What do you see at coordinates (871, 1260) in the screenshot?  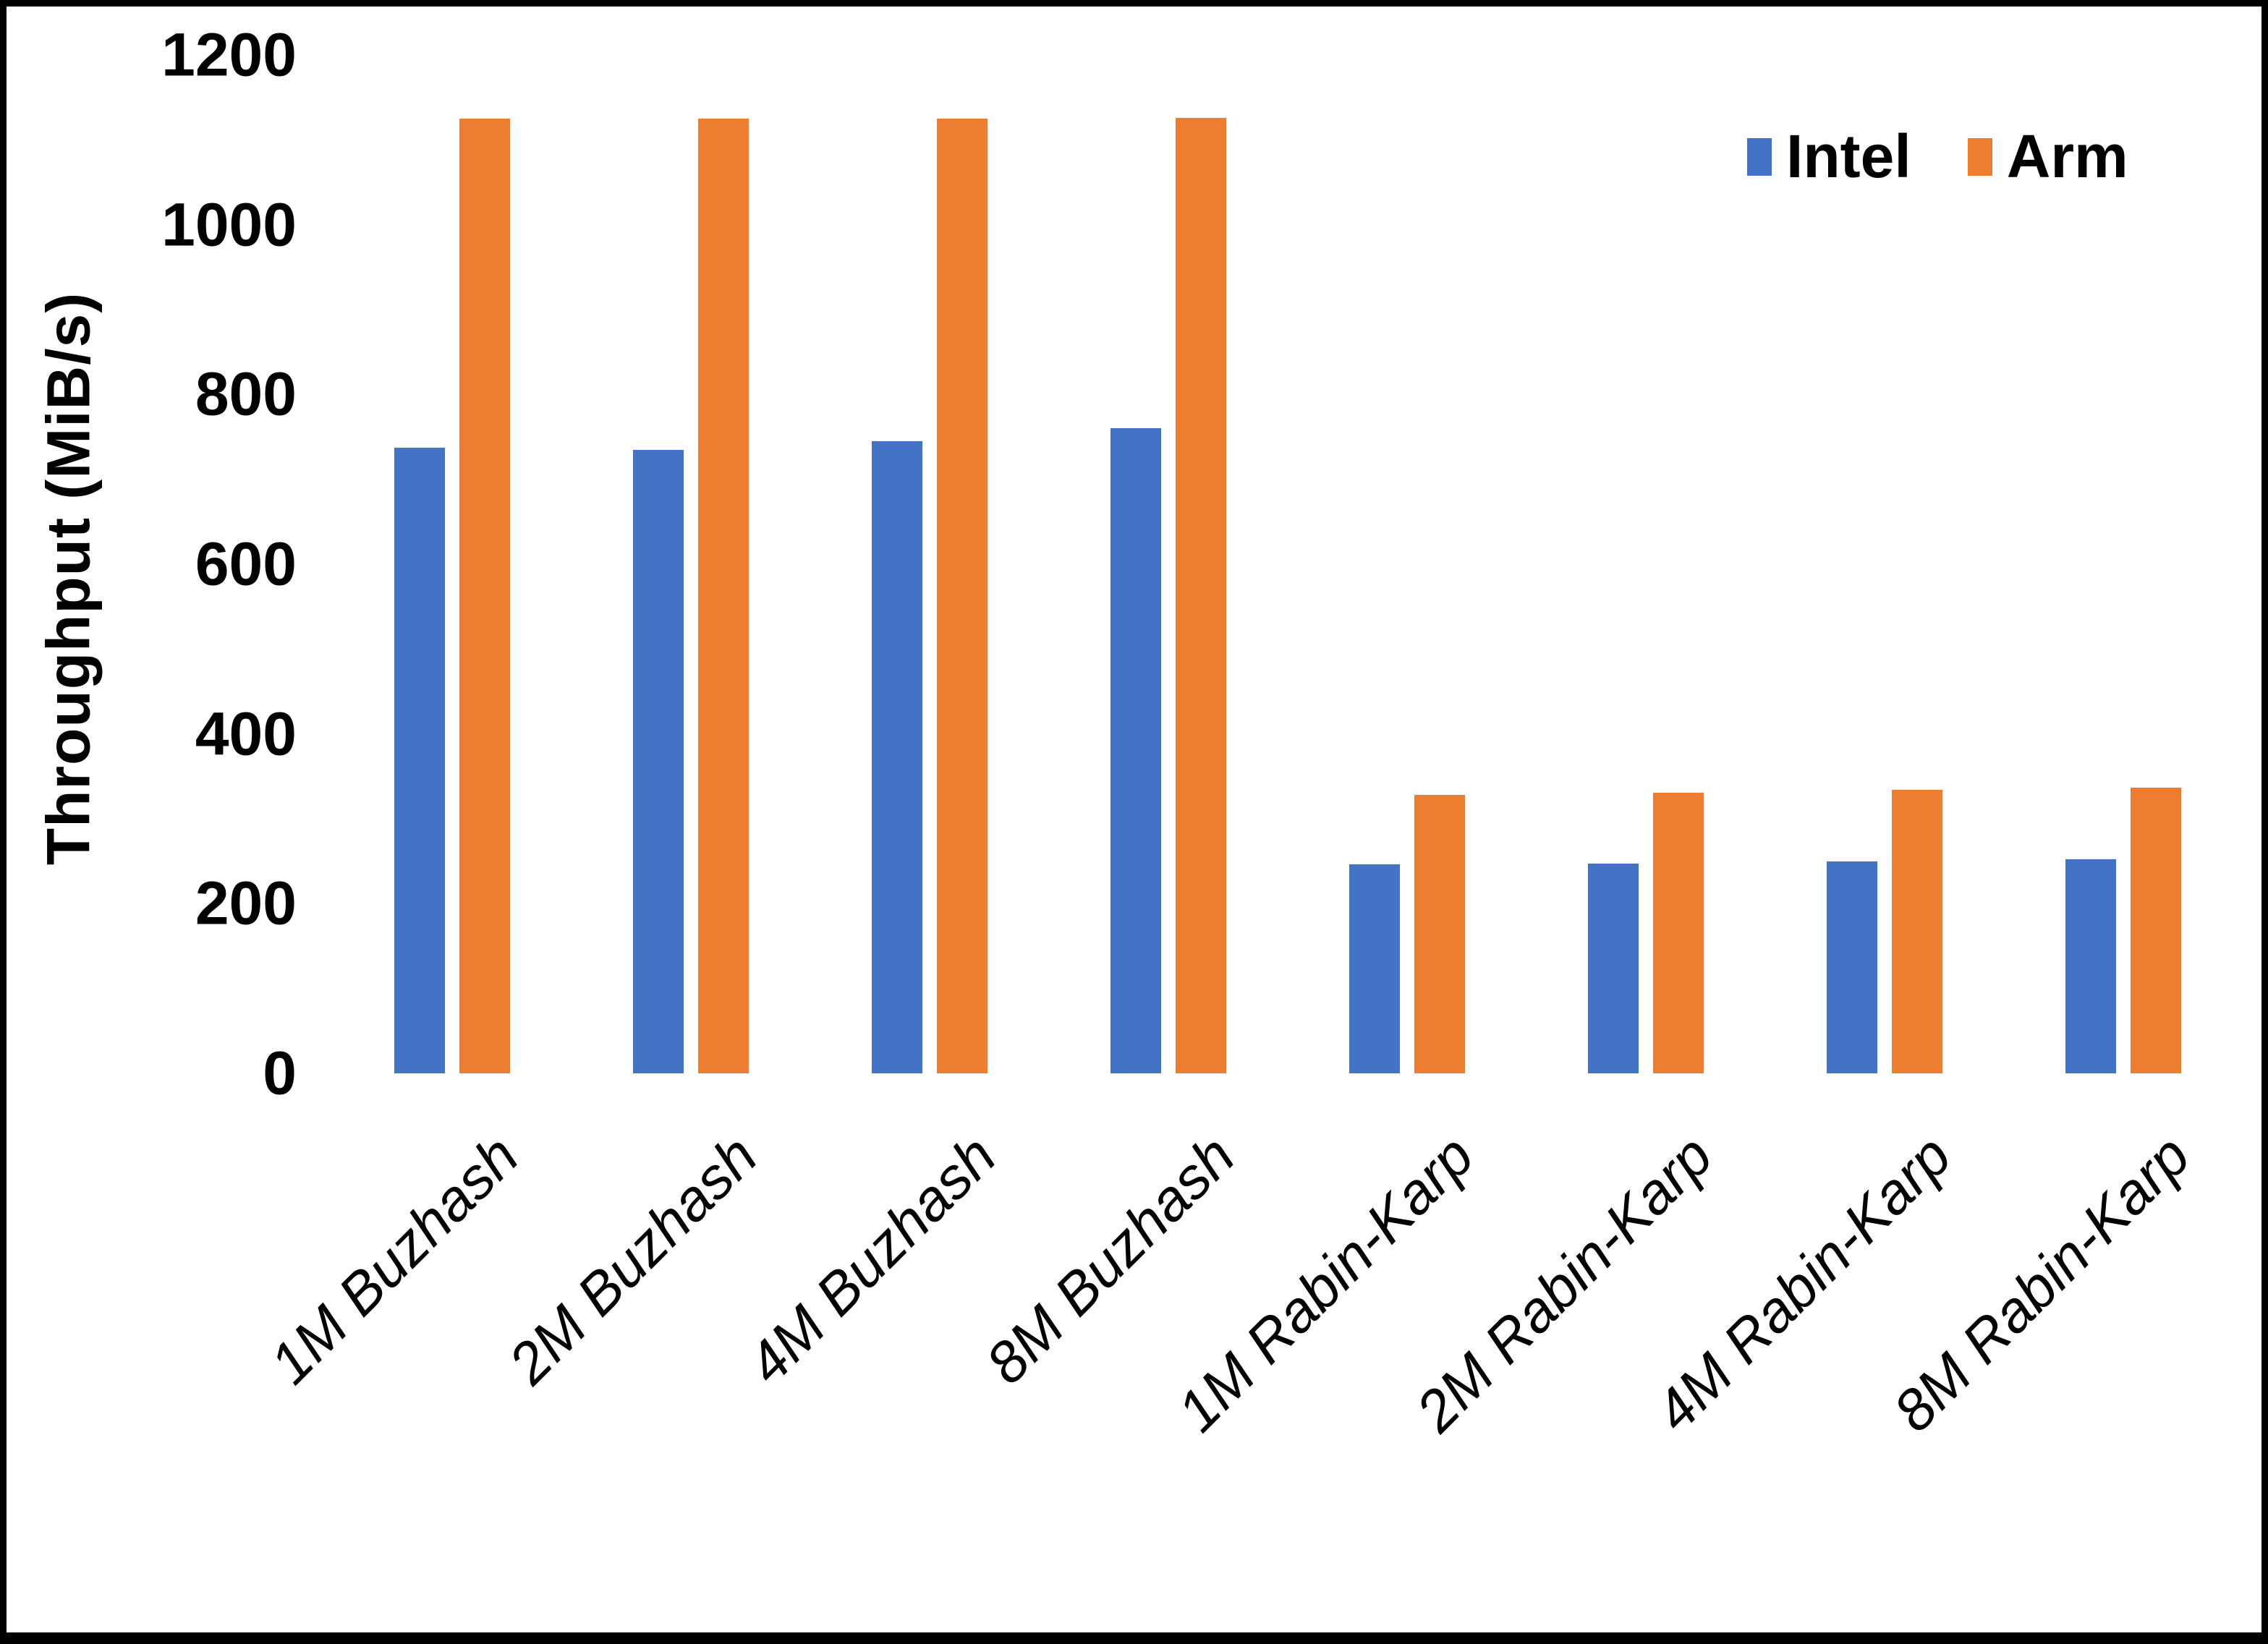 I see `x-category-label: 4M Buzhash` at bounding box center [871, 1260].